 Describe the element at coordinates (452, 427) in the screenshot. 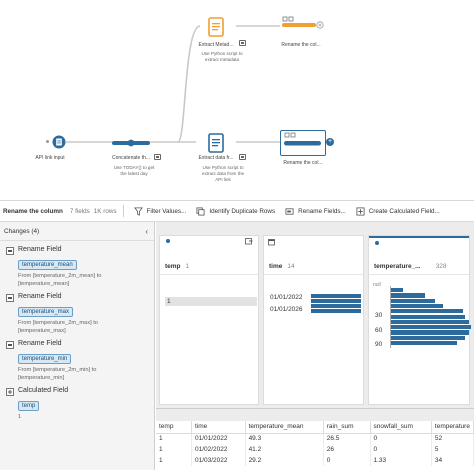

I see `column-header: temperature` at that location.